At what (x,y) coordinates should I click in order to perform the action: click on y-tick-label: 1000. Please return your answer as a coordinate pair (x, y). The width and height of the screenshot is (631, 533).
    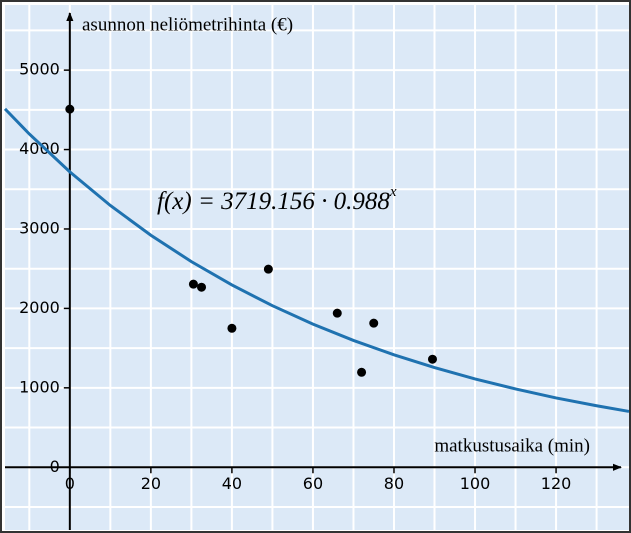
    Looking at the image, I should click on (39, 386).